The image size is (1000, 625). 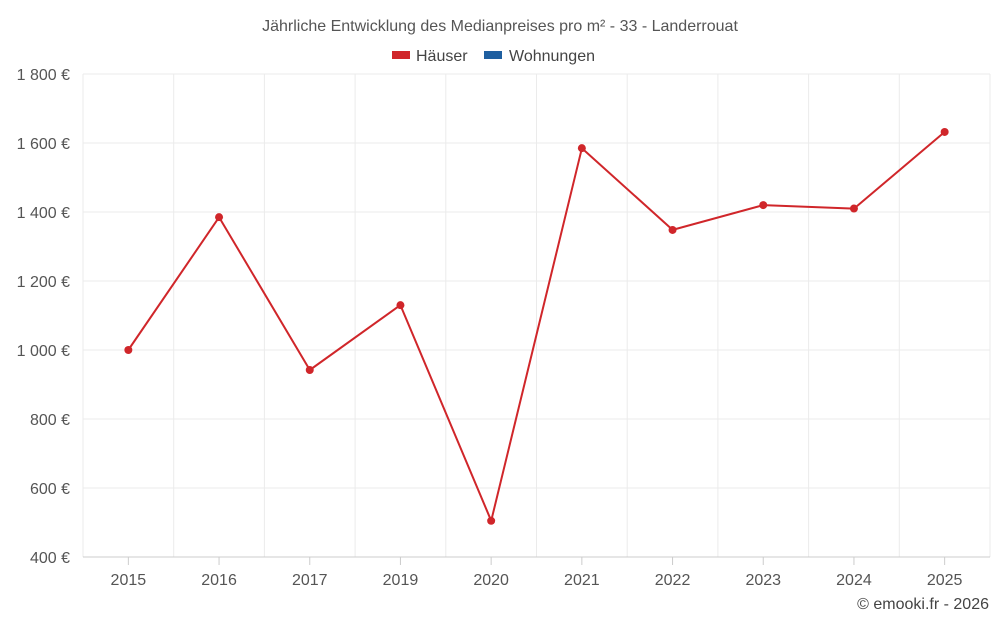 I want to click on x-tick-label-2023: 2023, so click(x=763, y=580).